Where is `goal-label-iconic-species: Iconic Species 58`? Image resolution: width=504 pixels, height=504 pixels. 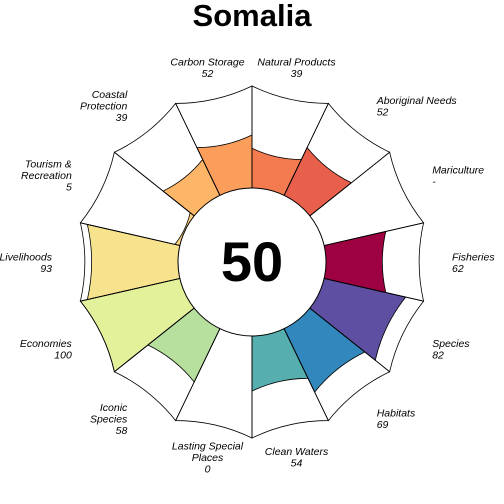 goal-label-iconic-species: Iconic Species 58 is located at coordinates (109, 419).